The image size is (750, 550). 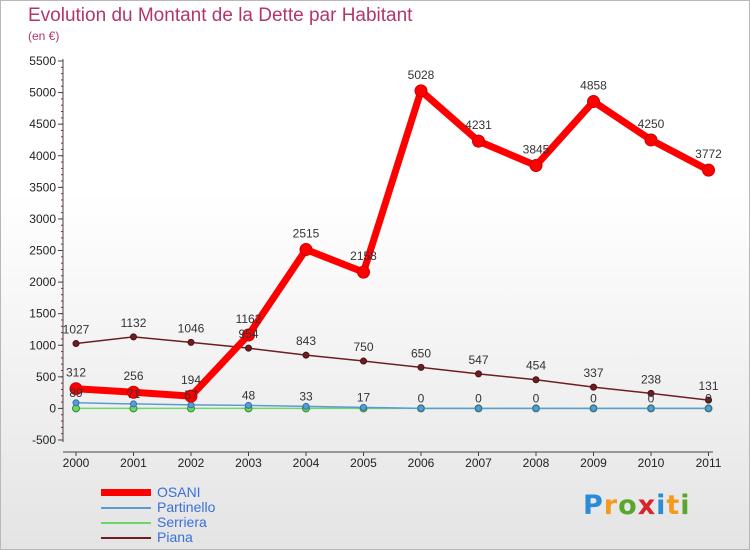 What do you see at coordinates (651, 379) in the screenshot?
I see `data-label-piana: 238` at bounding box center [651, 379].